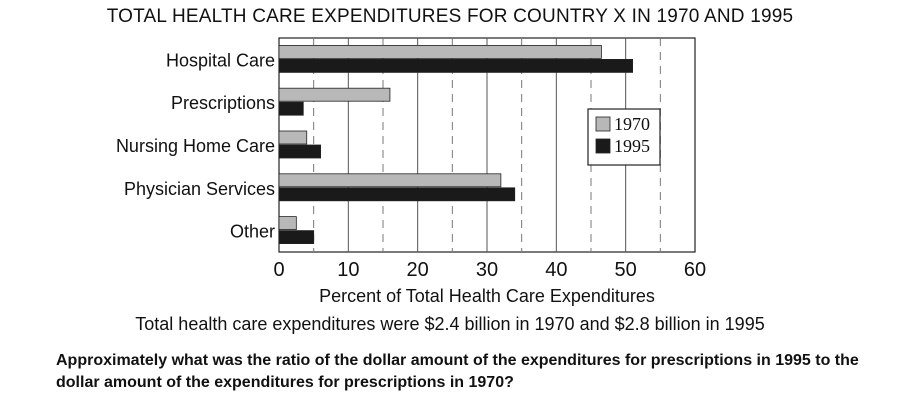 The image size is (900, 400). Describe the element at coordinates (296, 237) in the screenshot. I see `bar-other-1995` at that location.